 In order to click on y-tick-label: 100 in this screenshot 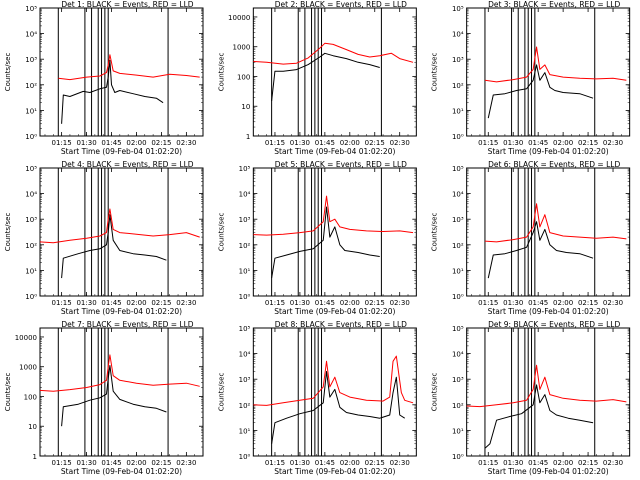, I will do `click(243, 77)`.